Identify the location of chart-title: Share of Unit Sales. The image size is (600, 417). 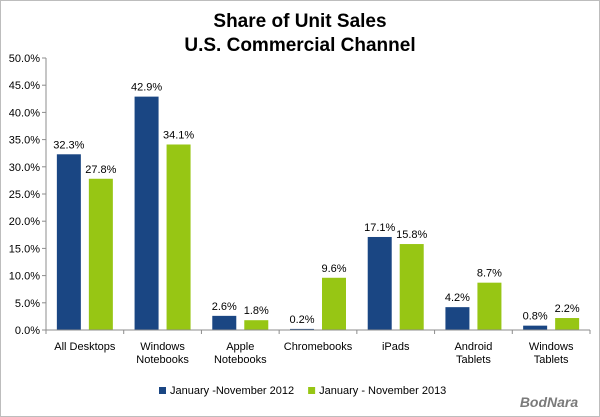
(299, 21).